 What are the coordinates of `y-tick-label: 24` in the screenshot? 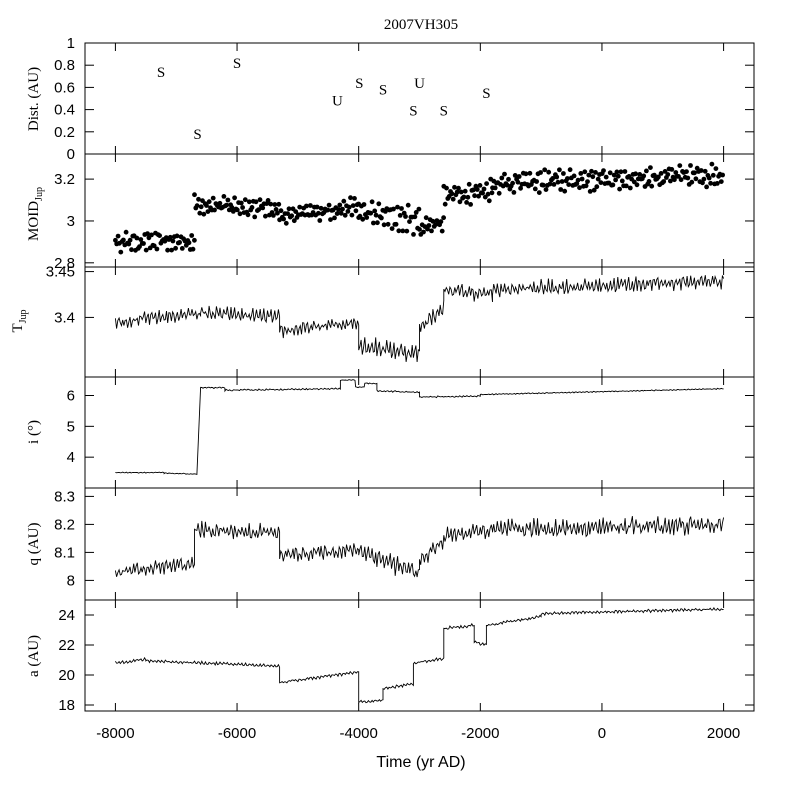 It's located at (66, 615).